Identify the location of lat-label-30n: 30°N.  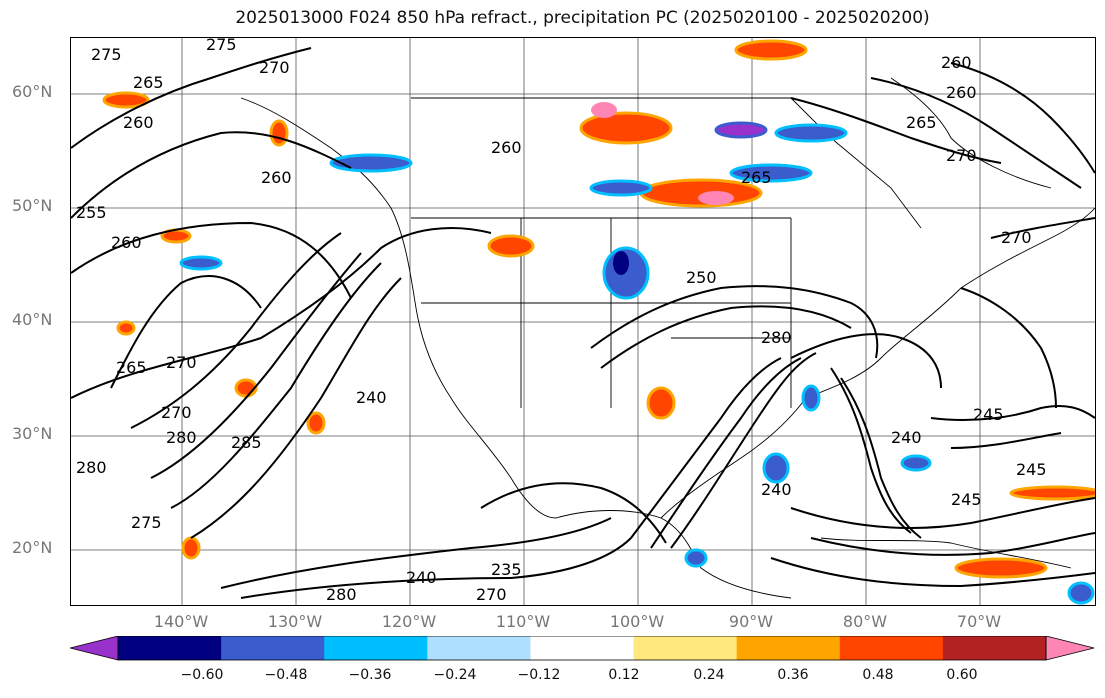
(32, 433).